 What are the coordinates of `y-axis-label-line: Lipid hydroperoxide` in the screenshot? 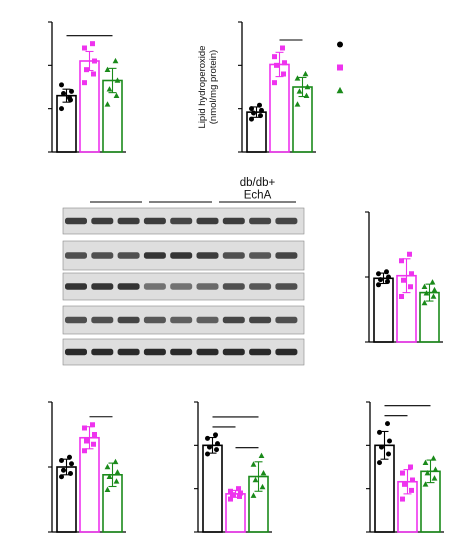 It's located at (202, 87).